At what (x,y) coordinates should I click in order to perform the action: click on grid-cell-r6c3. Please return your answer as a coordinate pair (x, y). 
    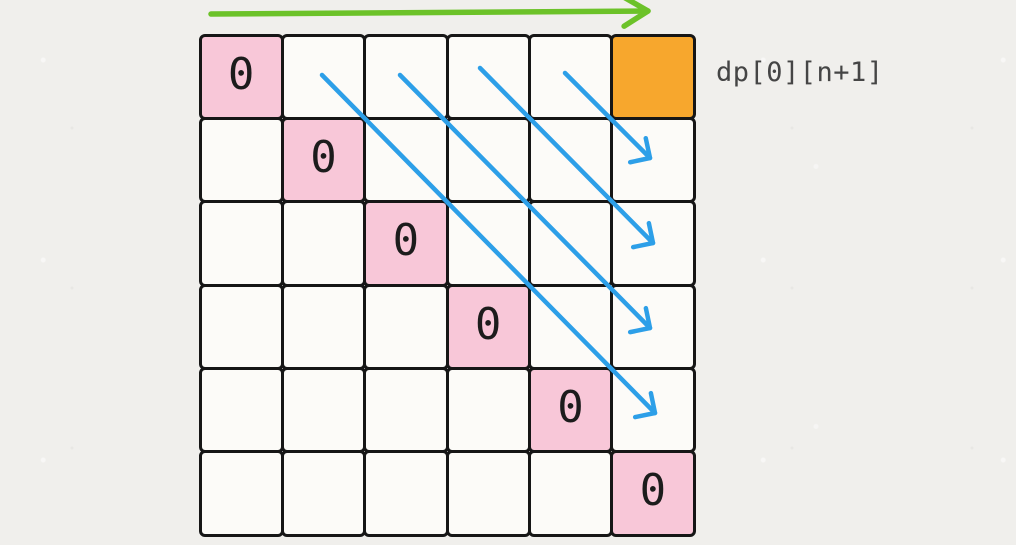
    Looking at the image, I should click on (406, 493).